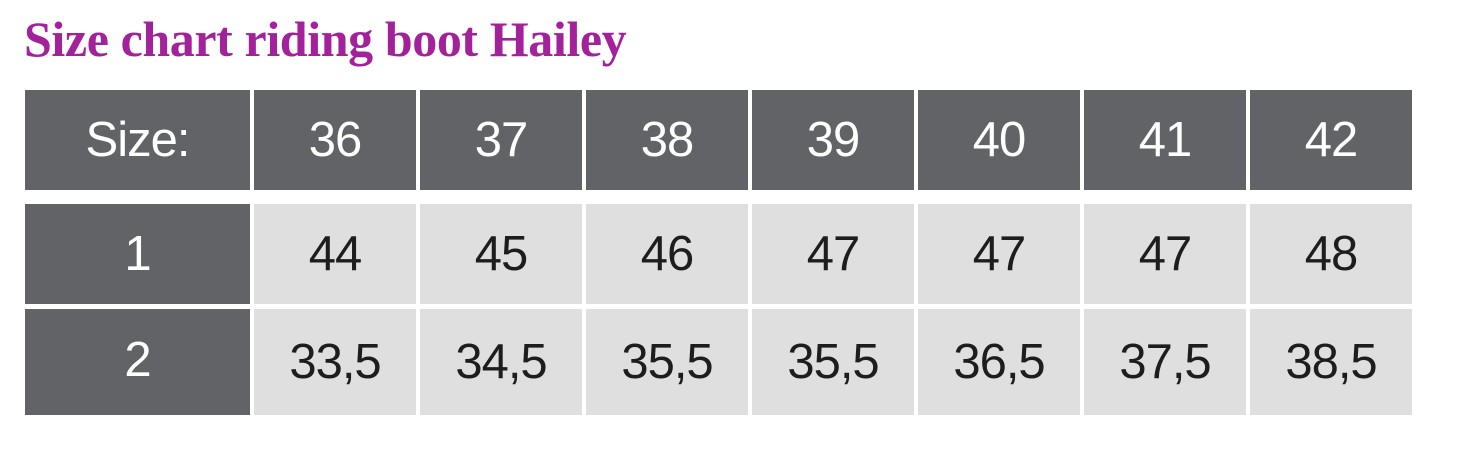 This screenshot has height=462, width=1464. What do you see at coordinates (1331, 254) in the screenshot?
I see `cell-row1-col42: 48` at bounding box center [1331, 254].